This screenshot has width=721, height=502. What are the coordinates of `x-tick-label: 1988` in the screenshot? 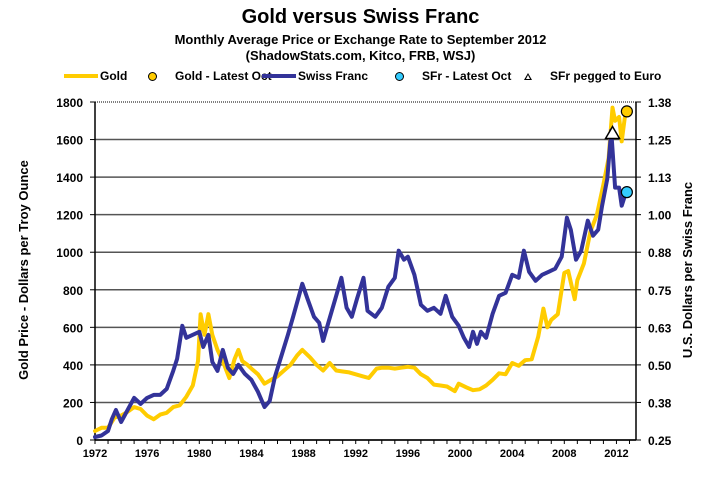 It's located at (303, 454).